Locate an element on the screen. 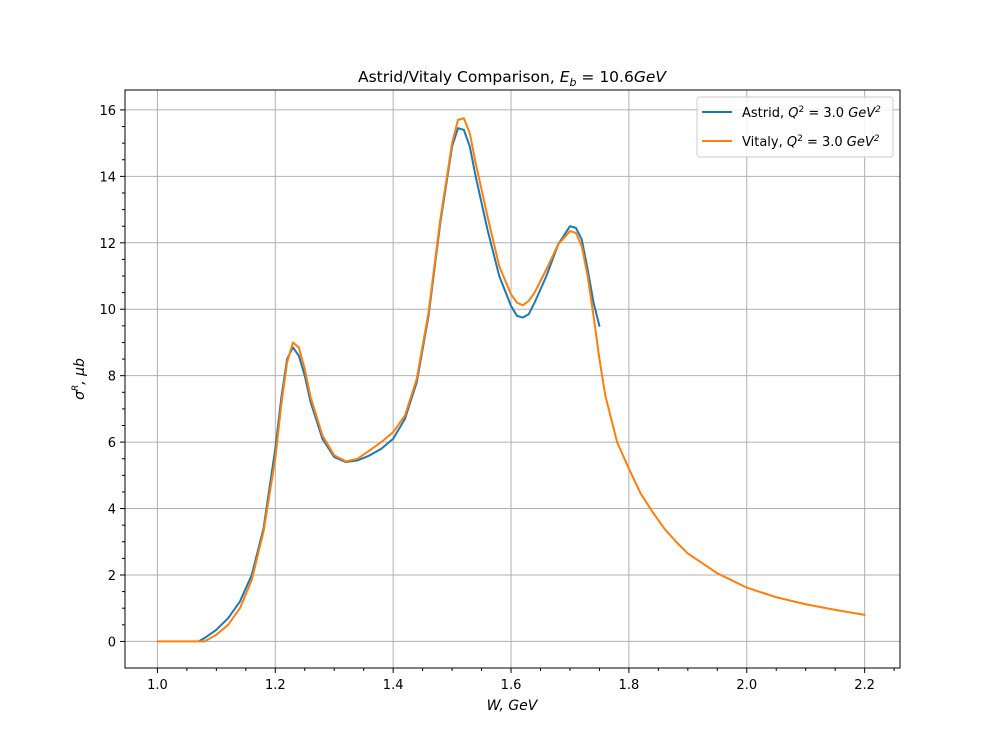 The image size is (1000, 750). y-tick-label: 0 is located at coordinates (112, 642).